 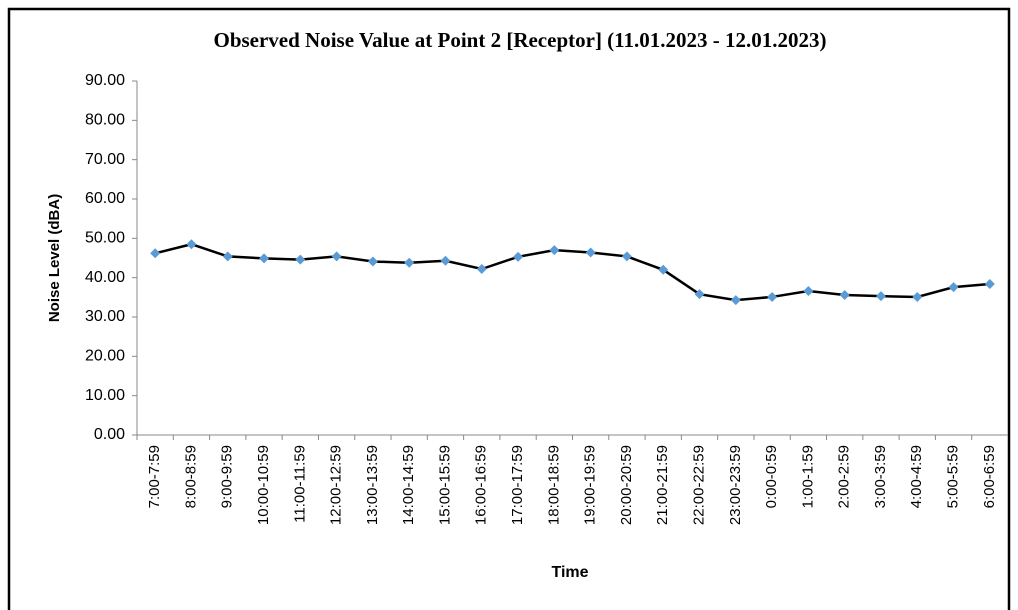 What do you see at coordinates (517, 485) in the screenshot?
I see `x-tick-label: 17:00-17:59` at bounding box center [517, 485].